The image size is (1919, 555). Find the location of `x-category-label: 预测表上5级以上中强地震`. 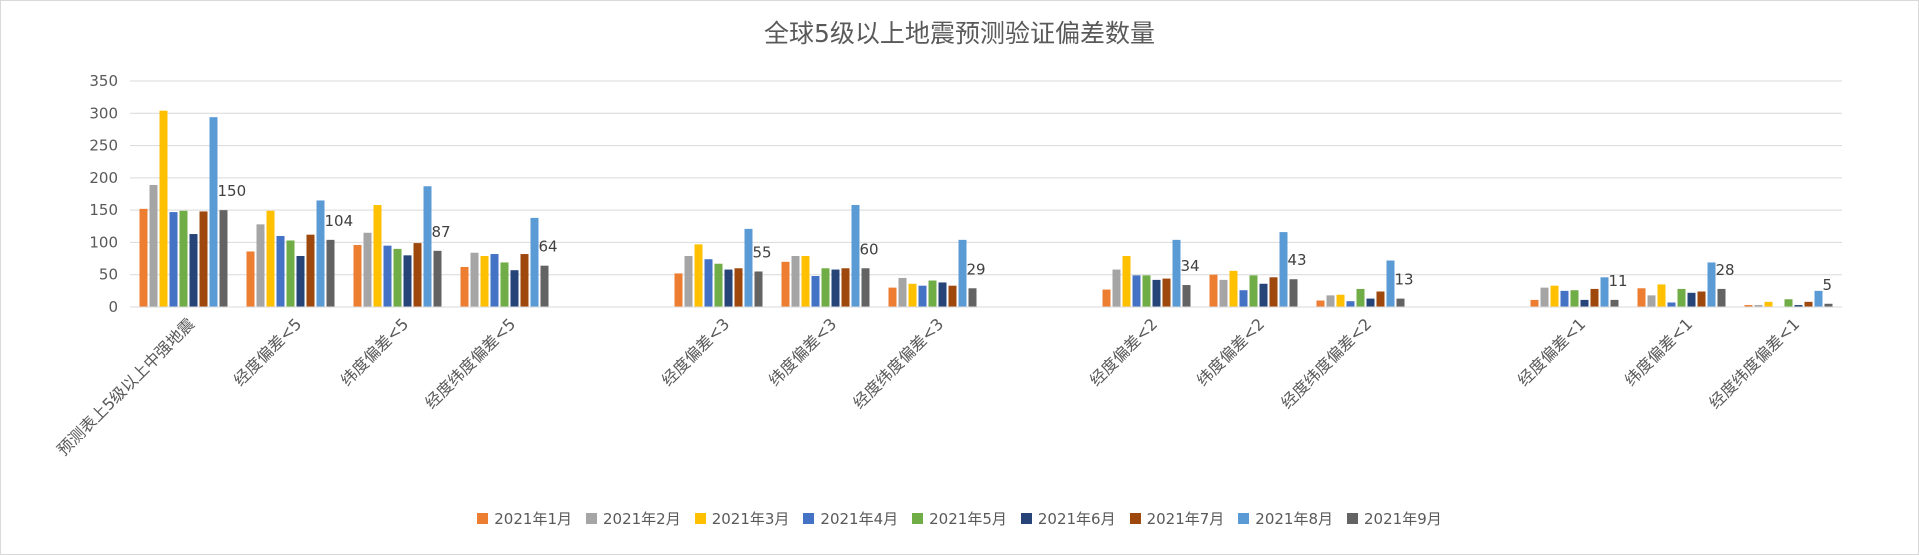

x-category-label: 预测表上5级以上中强地震 is located at coordinates (125, 386).